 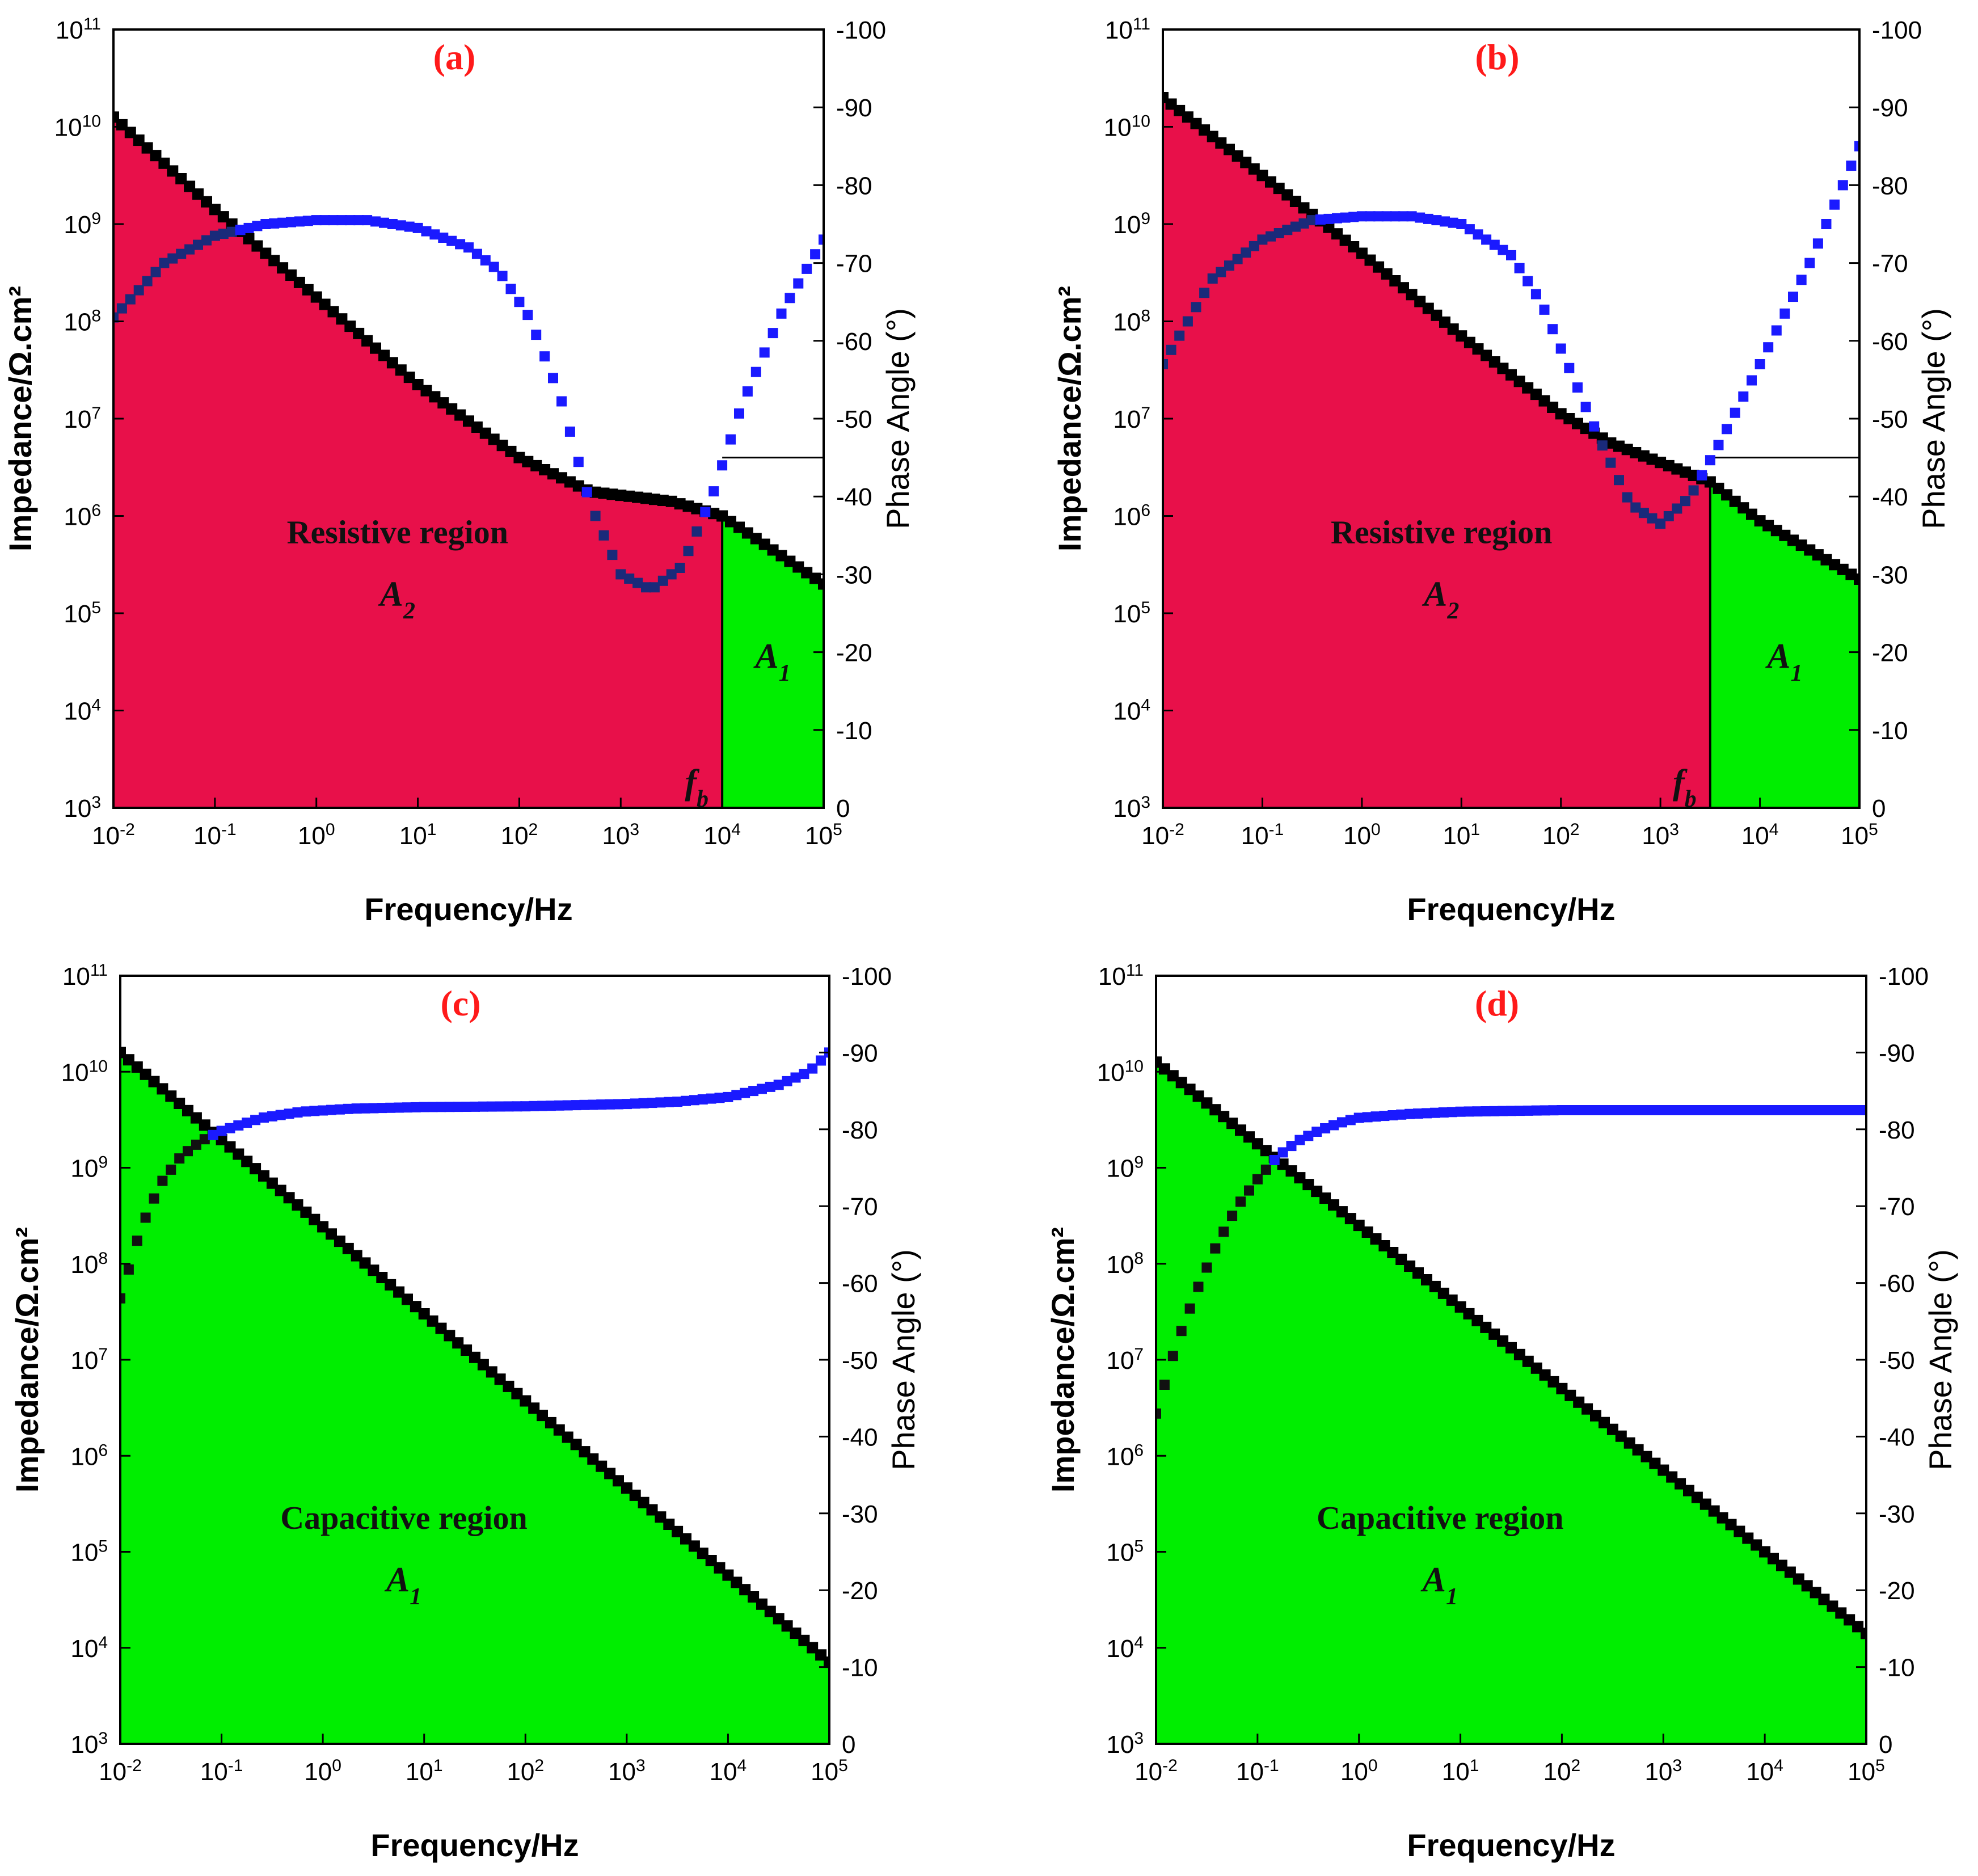 What do you see at coordinates (1127, 30) in the screenshot?
I see `y-tick-label: 10¹¹` at bounding box center [1127, 30].